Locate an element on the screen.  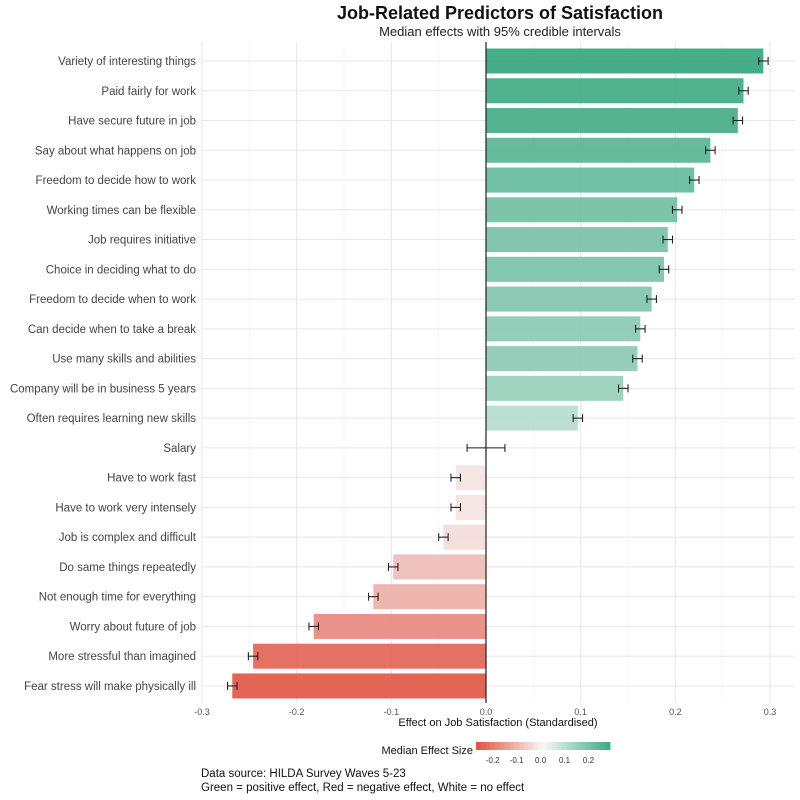
category-label: Job requires initiative is located at coordinates (142, 241).